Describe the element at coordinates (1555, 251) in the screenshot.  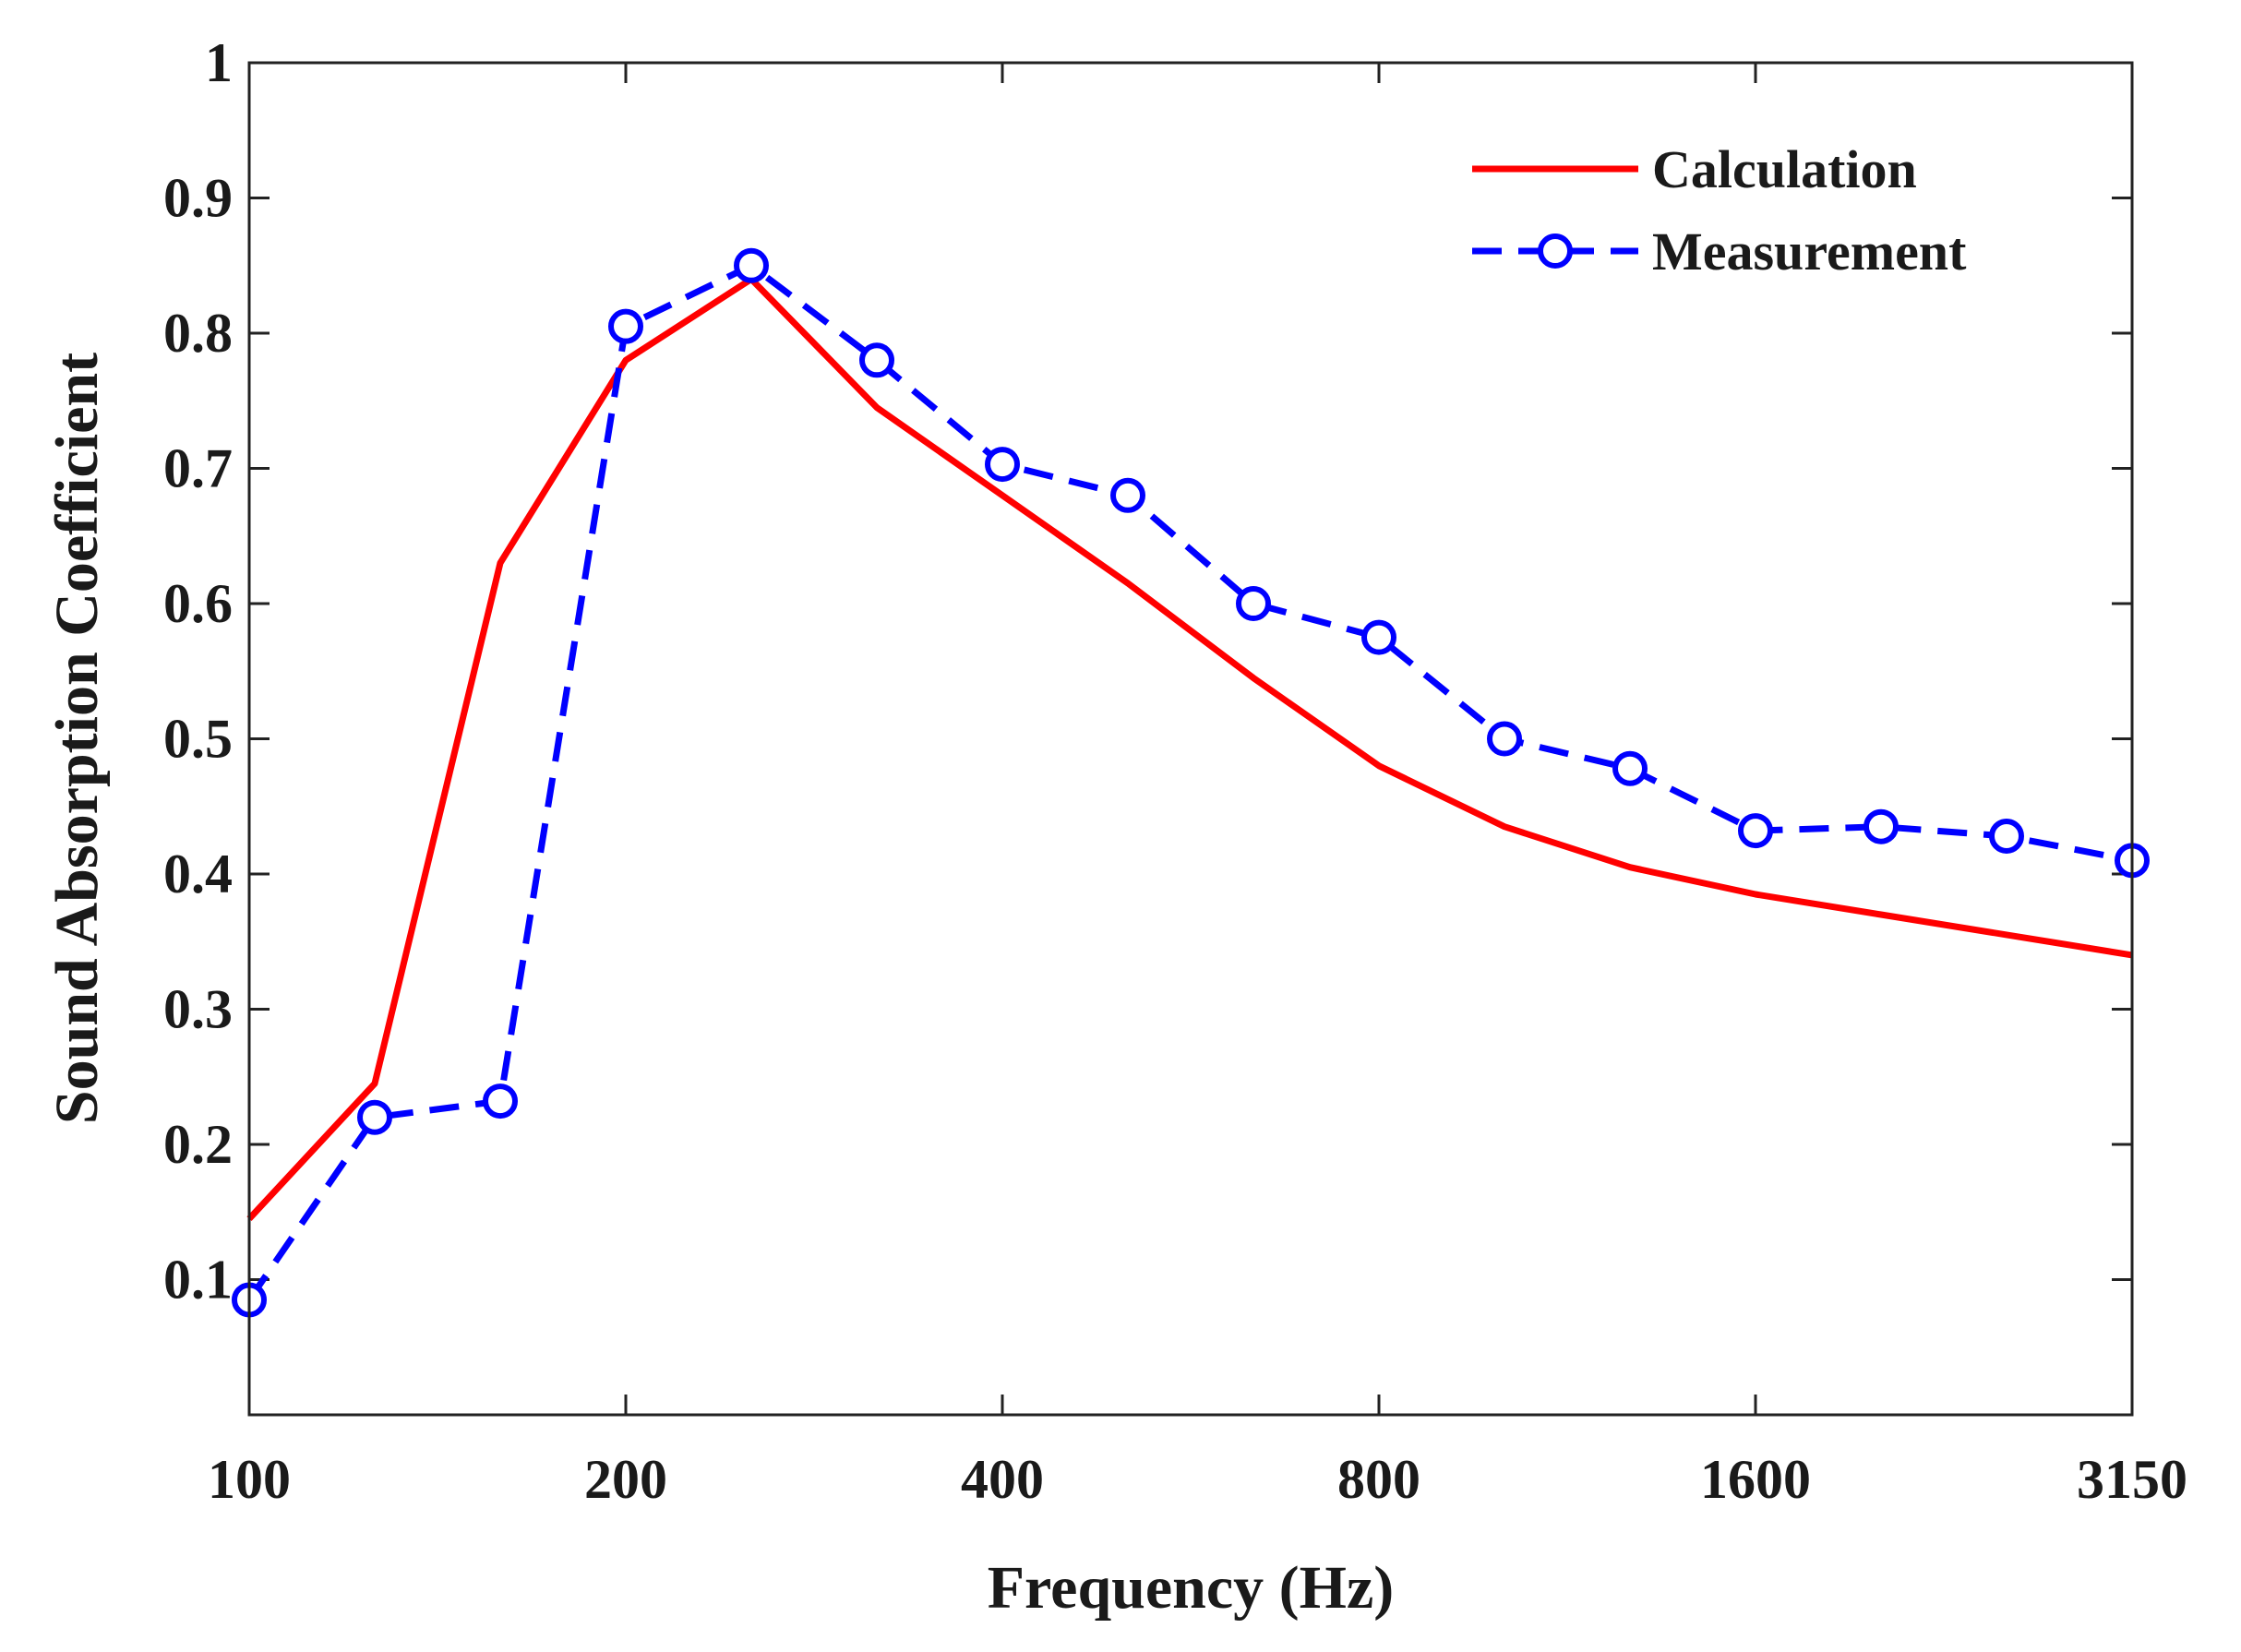
I see `legend-measurement-marker` at that location.